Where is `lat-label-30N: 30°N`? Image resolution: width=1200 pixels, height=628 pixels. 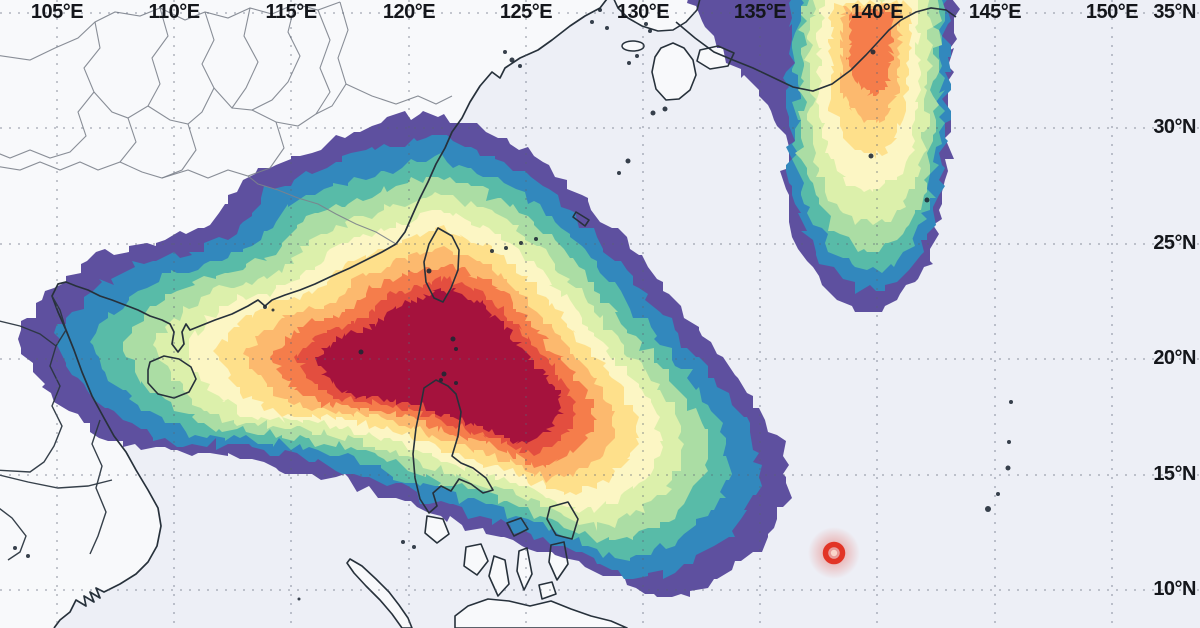
lat-label-30N: 30°N is located at coordinates (1174, 127).